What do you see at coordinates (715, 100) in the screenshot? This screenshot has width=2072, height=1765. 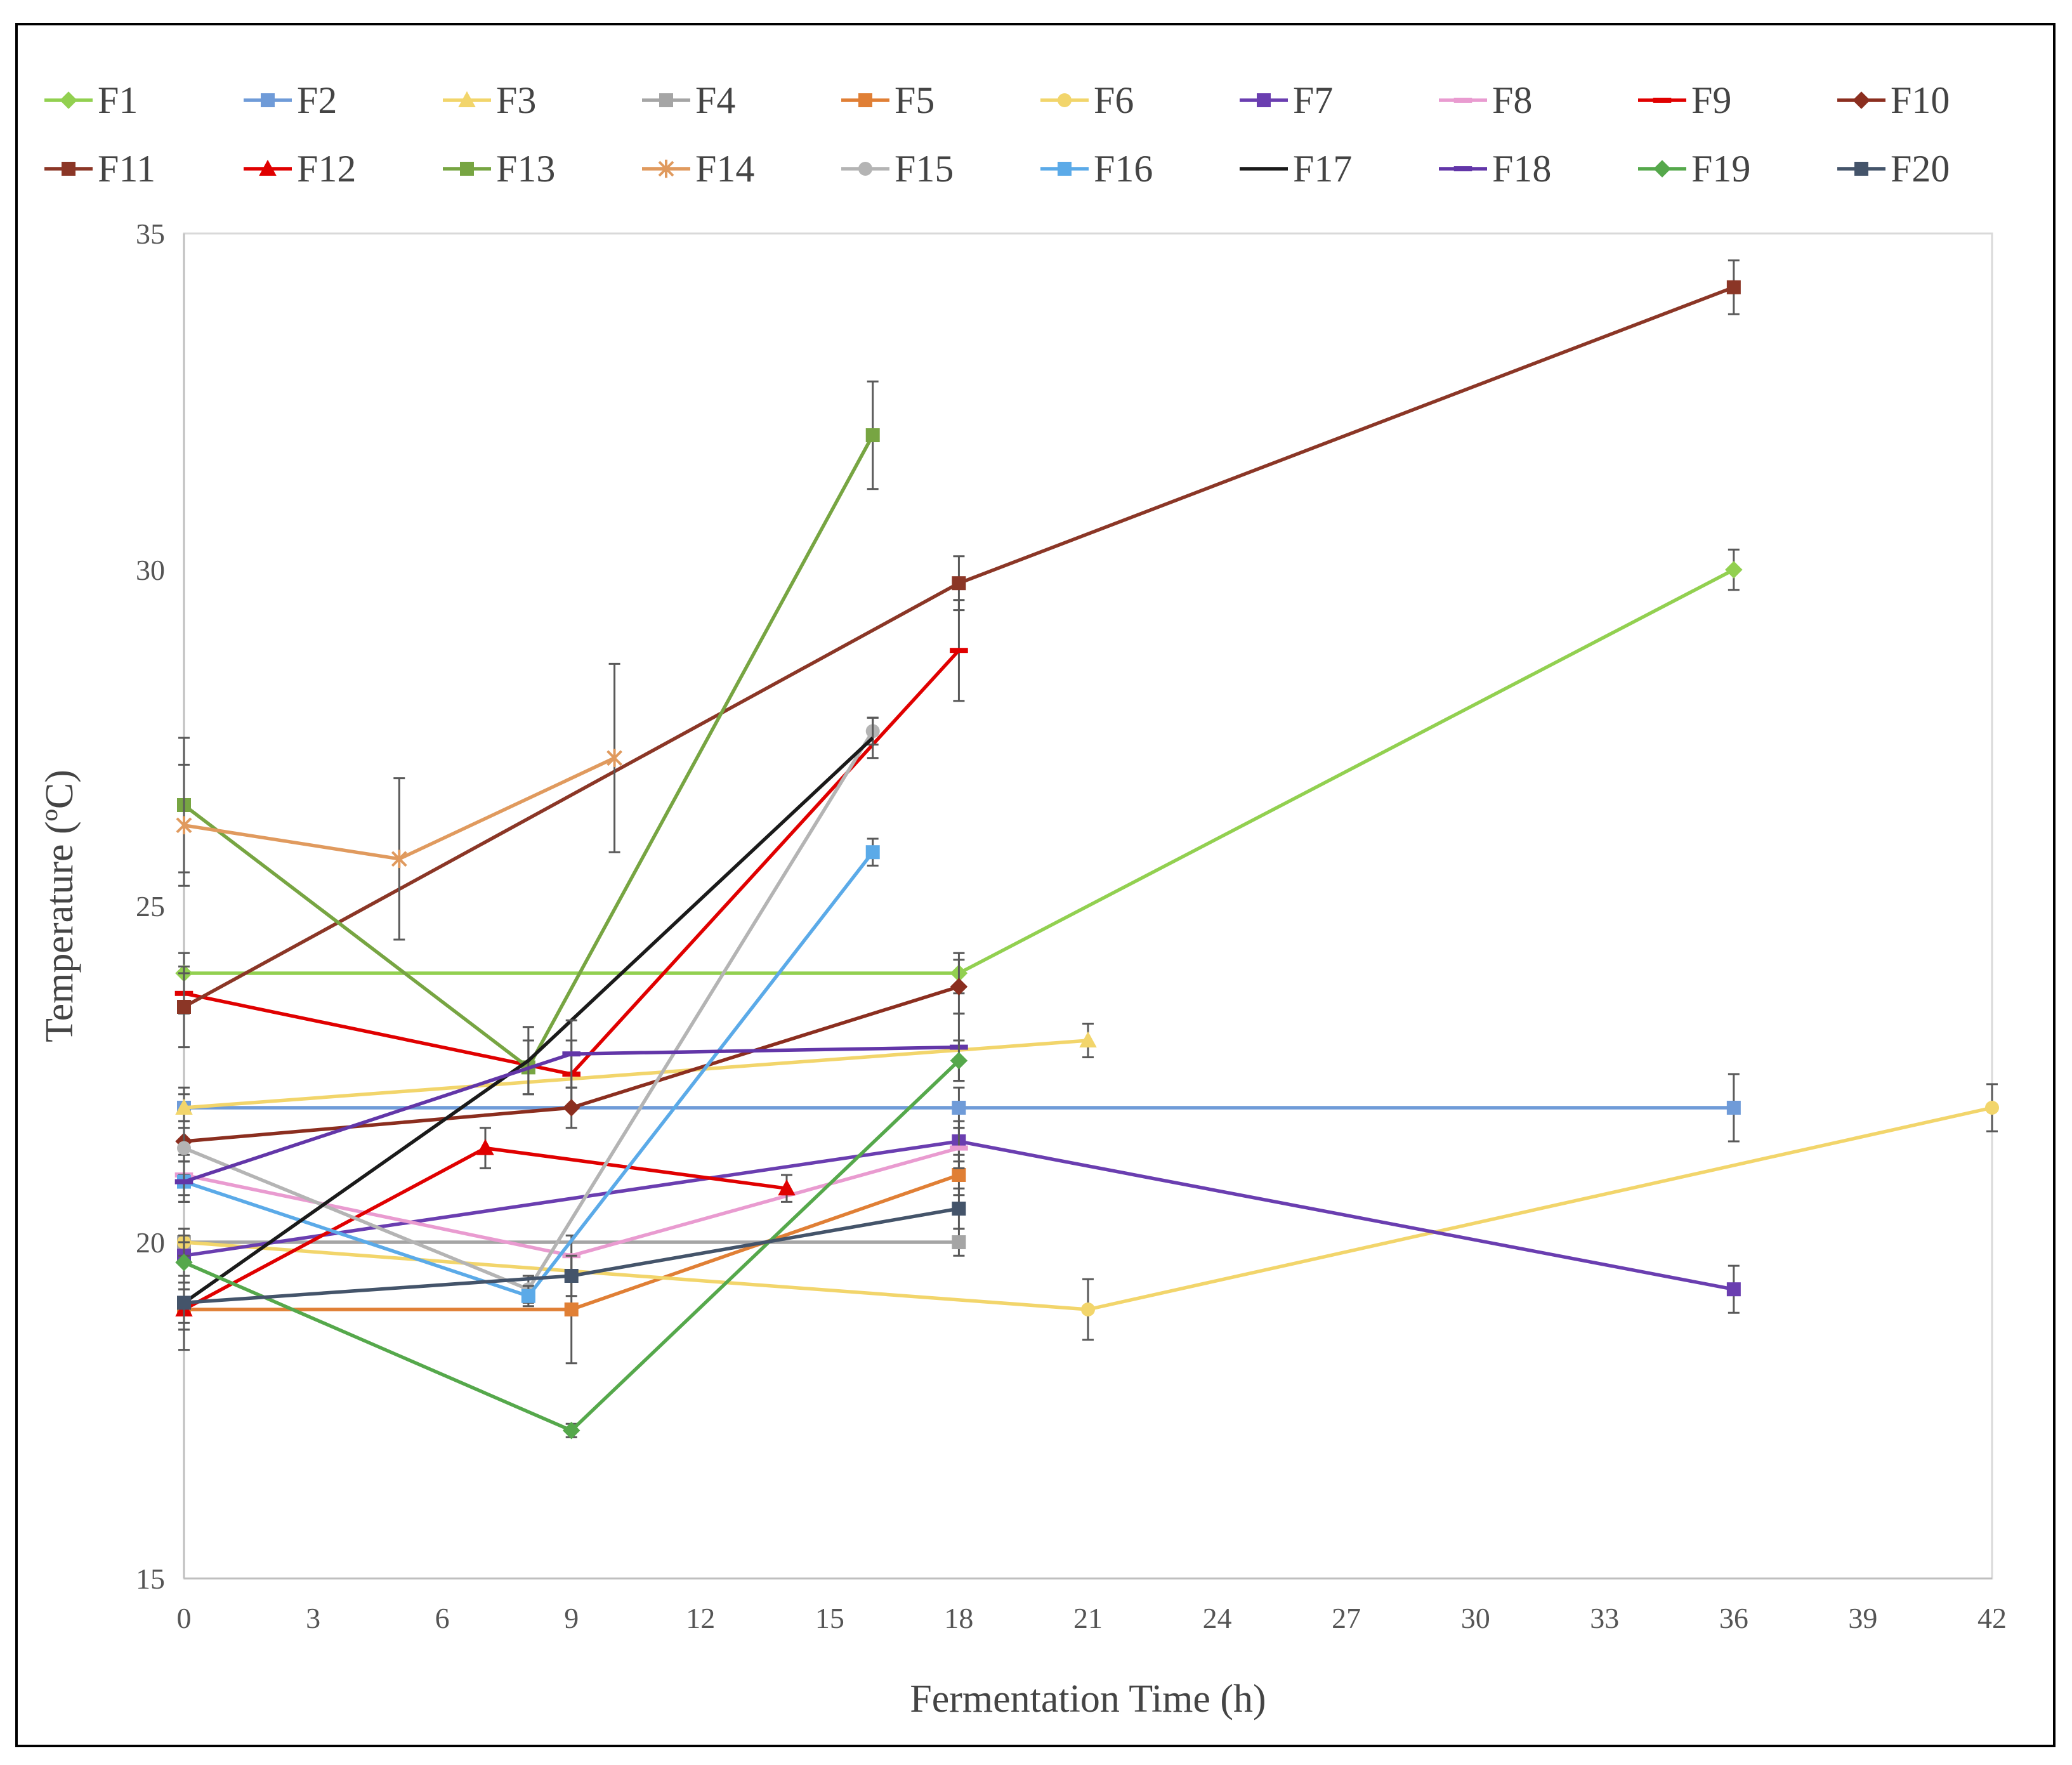 I see `legend-label: F4` at bounding box center [715, 100].